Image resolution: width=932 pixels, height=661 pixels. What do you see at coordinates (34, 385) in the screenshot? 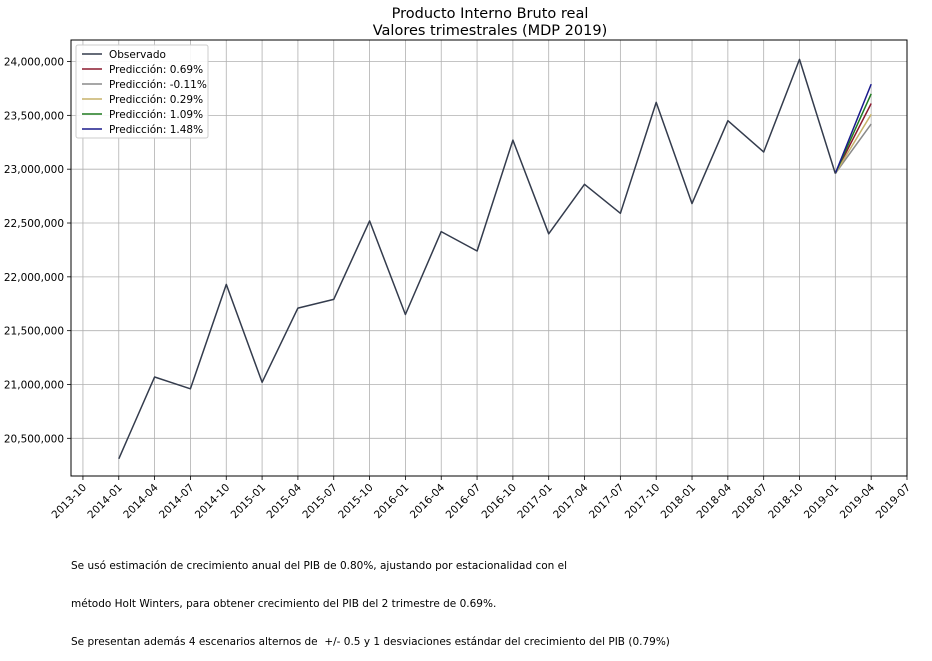
I see `y-tick-label: 21,000,000` at bounding box center [34, 385].